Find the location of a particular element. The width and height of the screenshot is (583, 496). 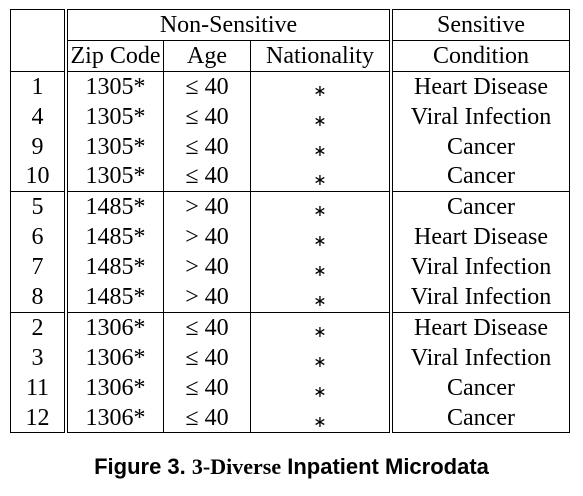

table-row: 9 1305* ≤ 40 ∗ Cancer is located at coordinates (290, 146).